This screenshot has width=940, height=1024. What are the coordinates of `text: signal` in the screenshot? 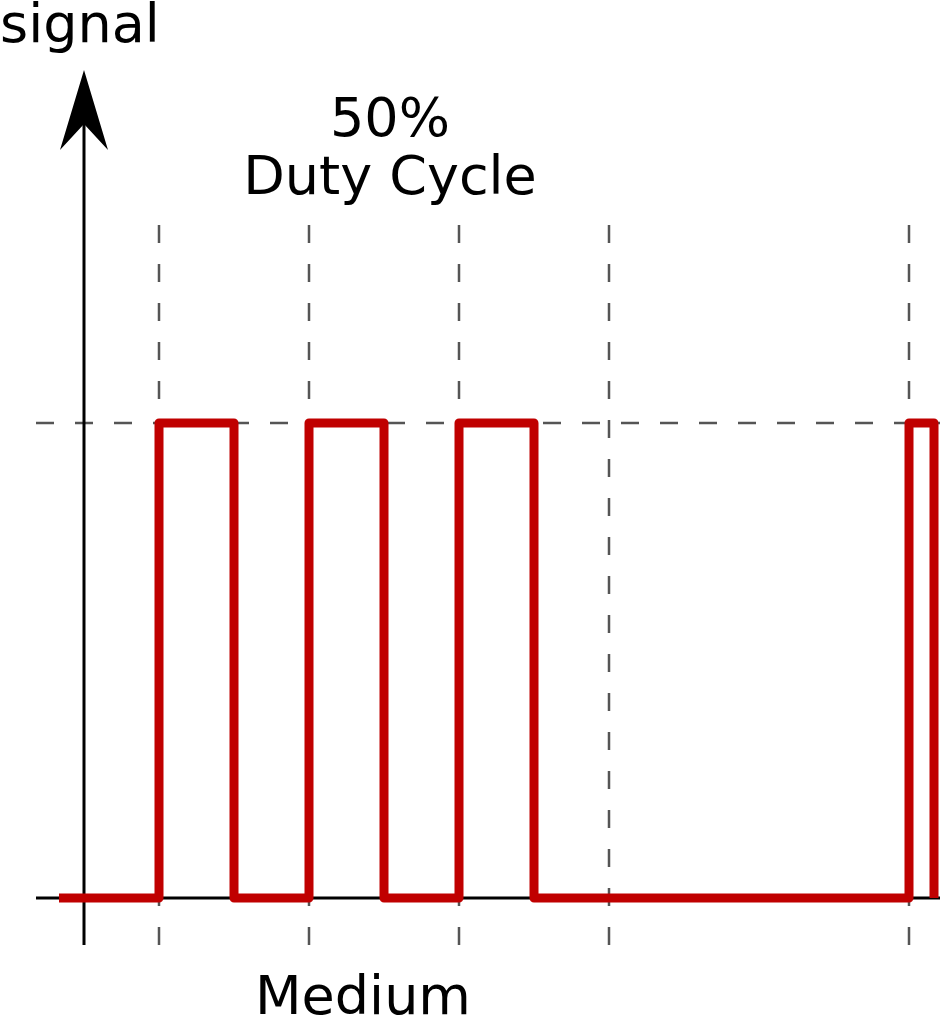 It's located at (80, 27).